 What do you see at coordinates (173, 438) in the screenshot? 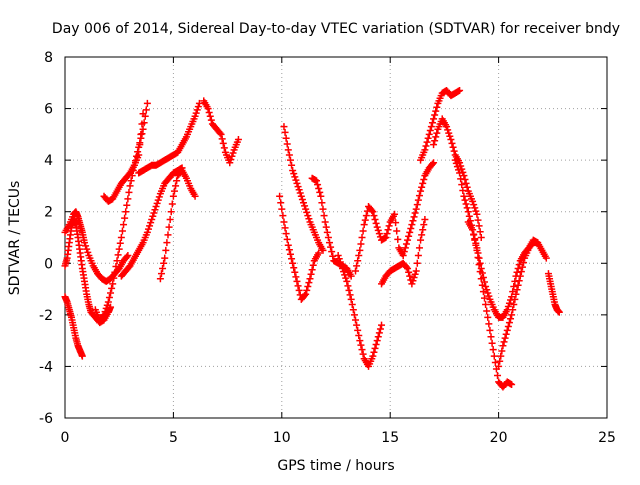
I see `x-tick-label: 5` at bounding box center [173, 438].